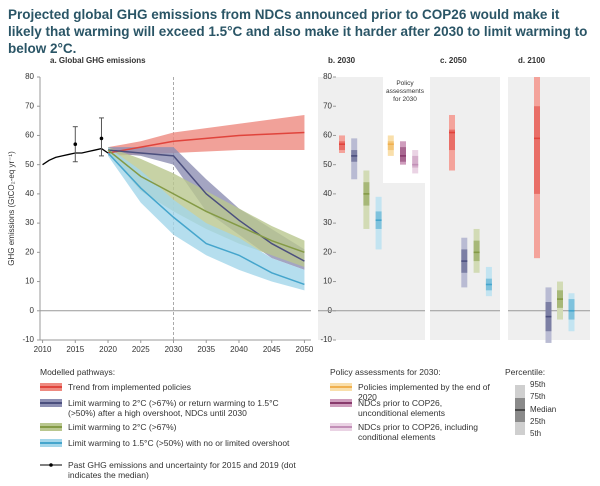 The height and width of the screenshot is (486, 600). I want to click on x-tick-label: 2030, so click(174, 349).